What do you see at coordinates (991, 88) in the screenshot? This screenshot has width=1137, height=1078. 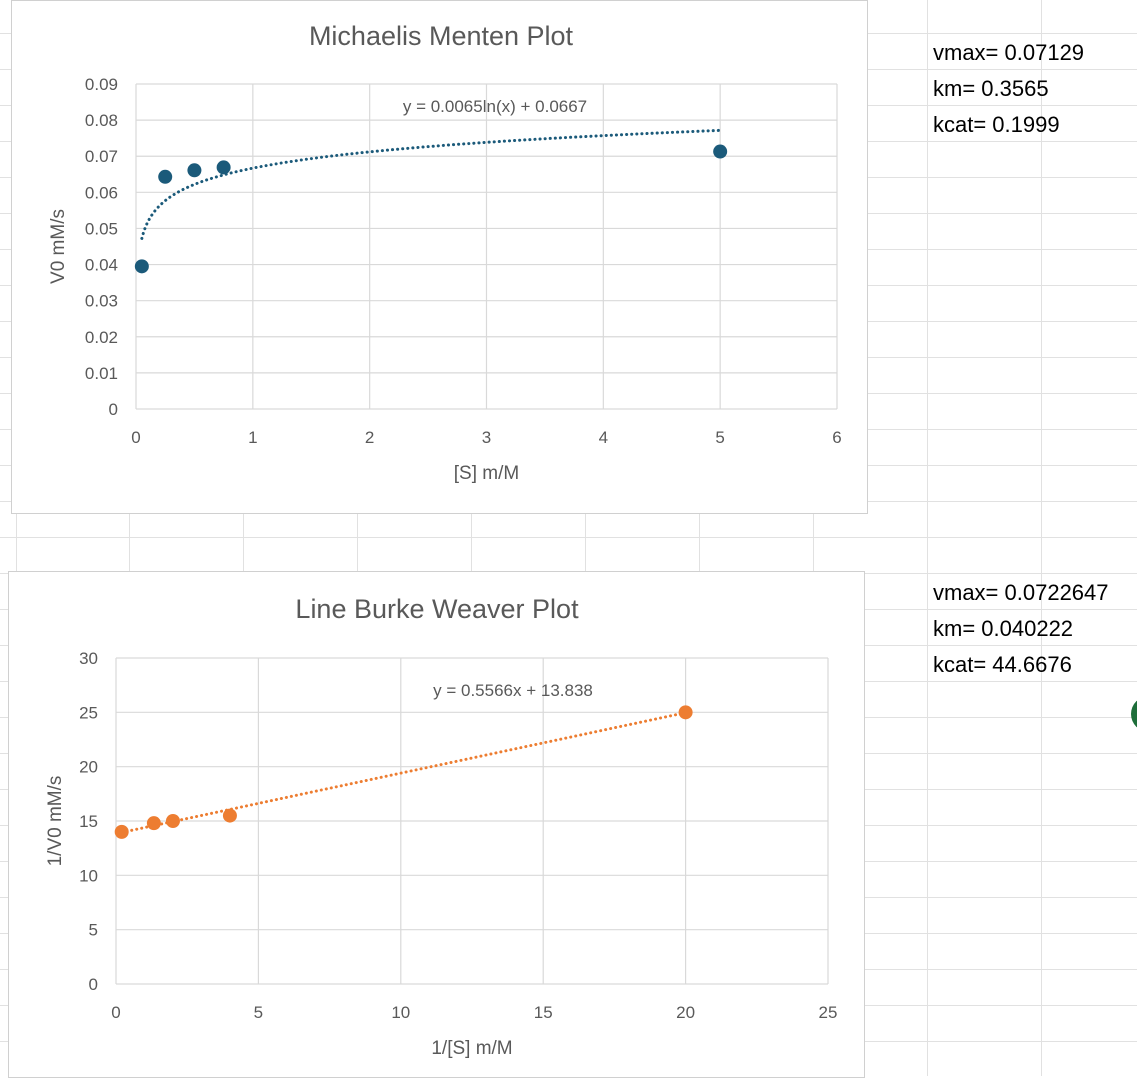 I see `cell-km-top: km= 0.3565` at bounding box center [991, 88].